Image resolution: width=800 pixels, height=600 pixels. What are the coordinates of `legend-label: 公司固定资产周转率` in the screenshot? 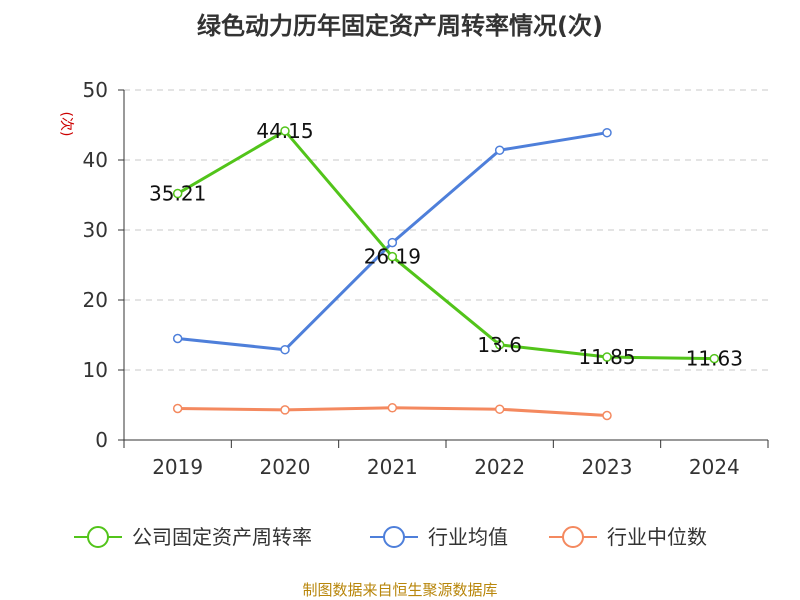 It's located at (222, 537).